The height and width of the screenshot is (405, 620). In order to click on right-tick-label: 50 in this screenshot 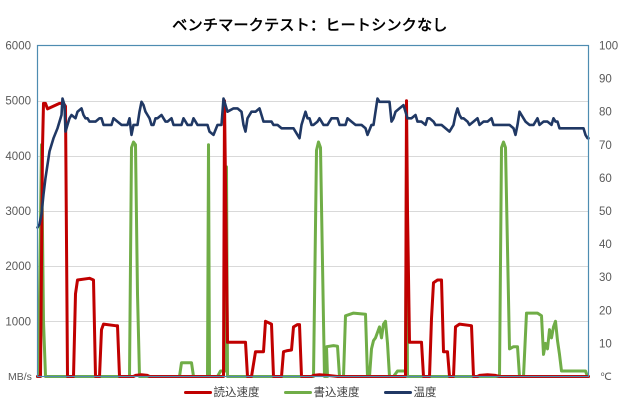, I will do `click(605, 212)`.